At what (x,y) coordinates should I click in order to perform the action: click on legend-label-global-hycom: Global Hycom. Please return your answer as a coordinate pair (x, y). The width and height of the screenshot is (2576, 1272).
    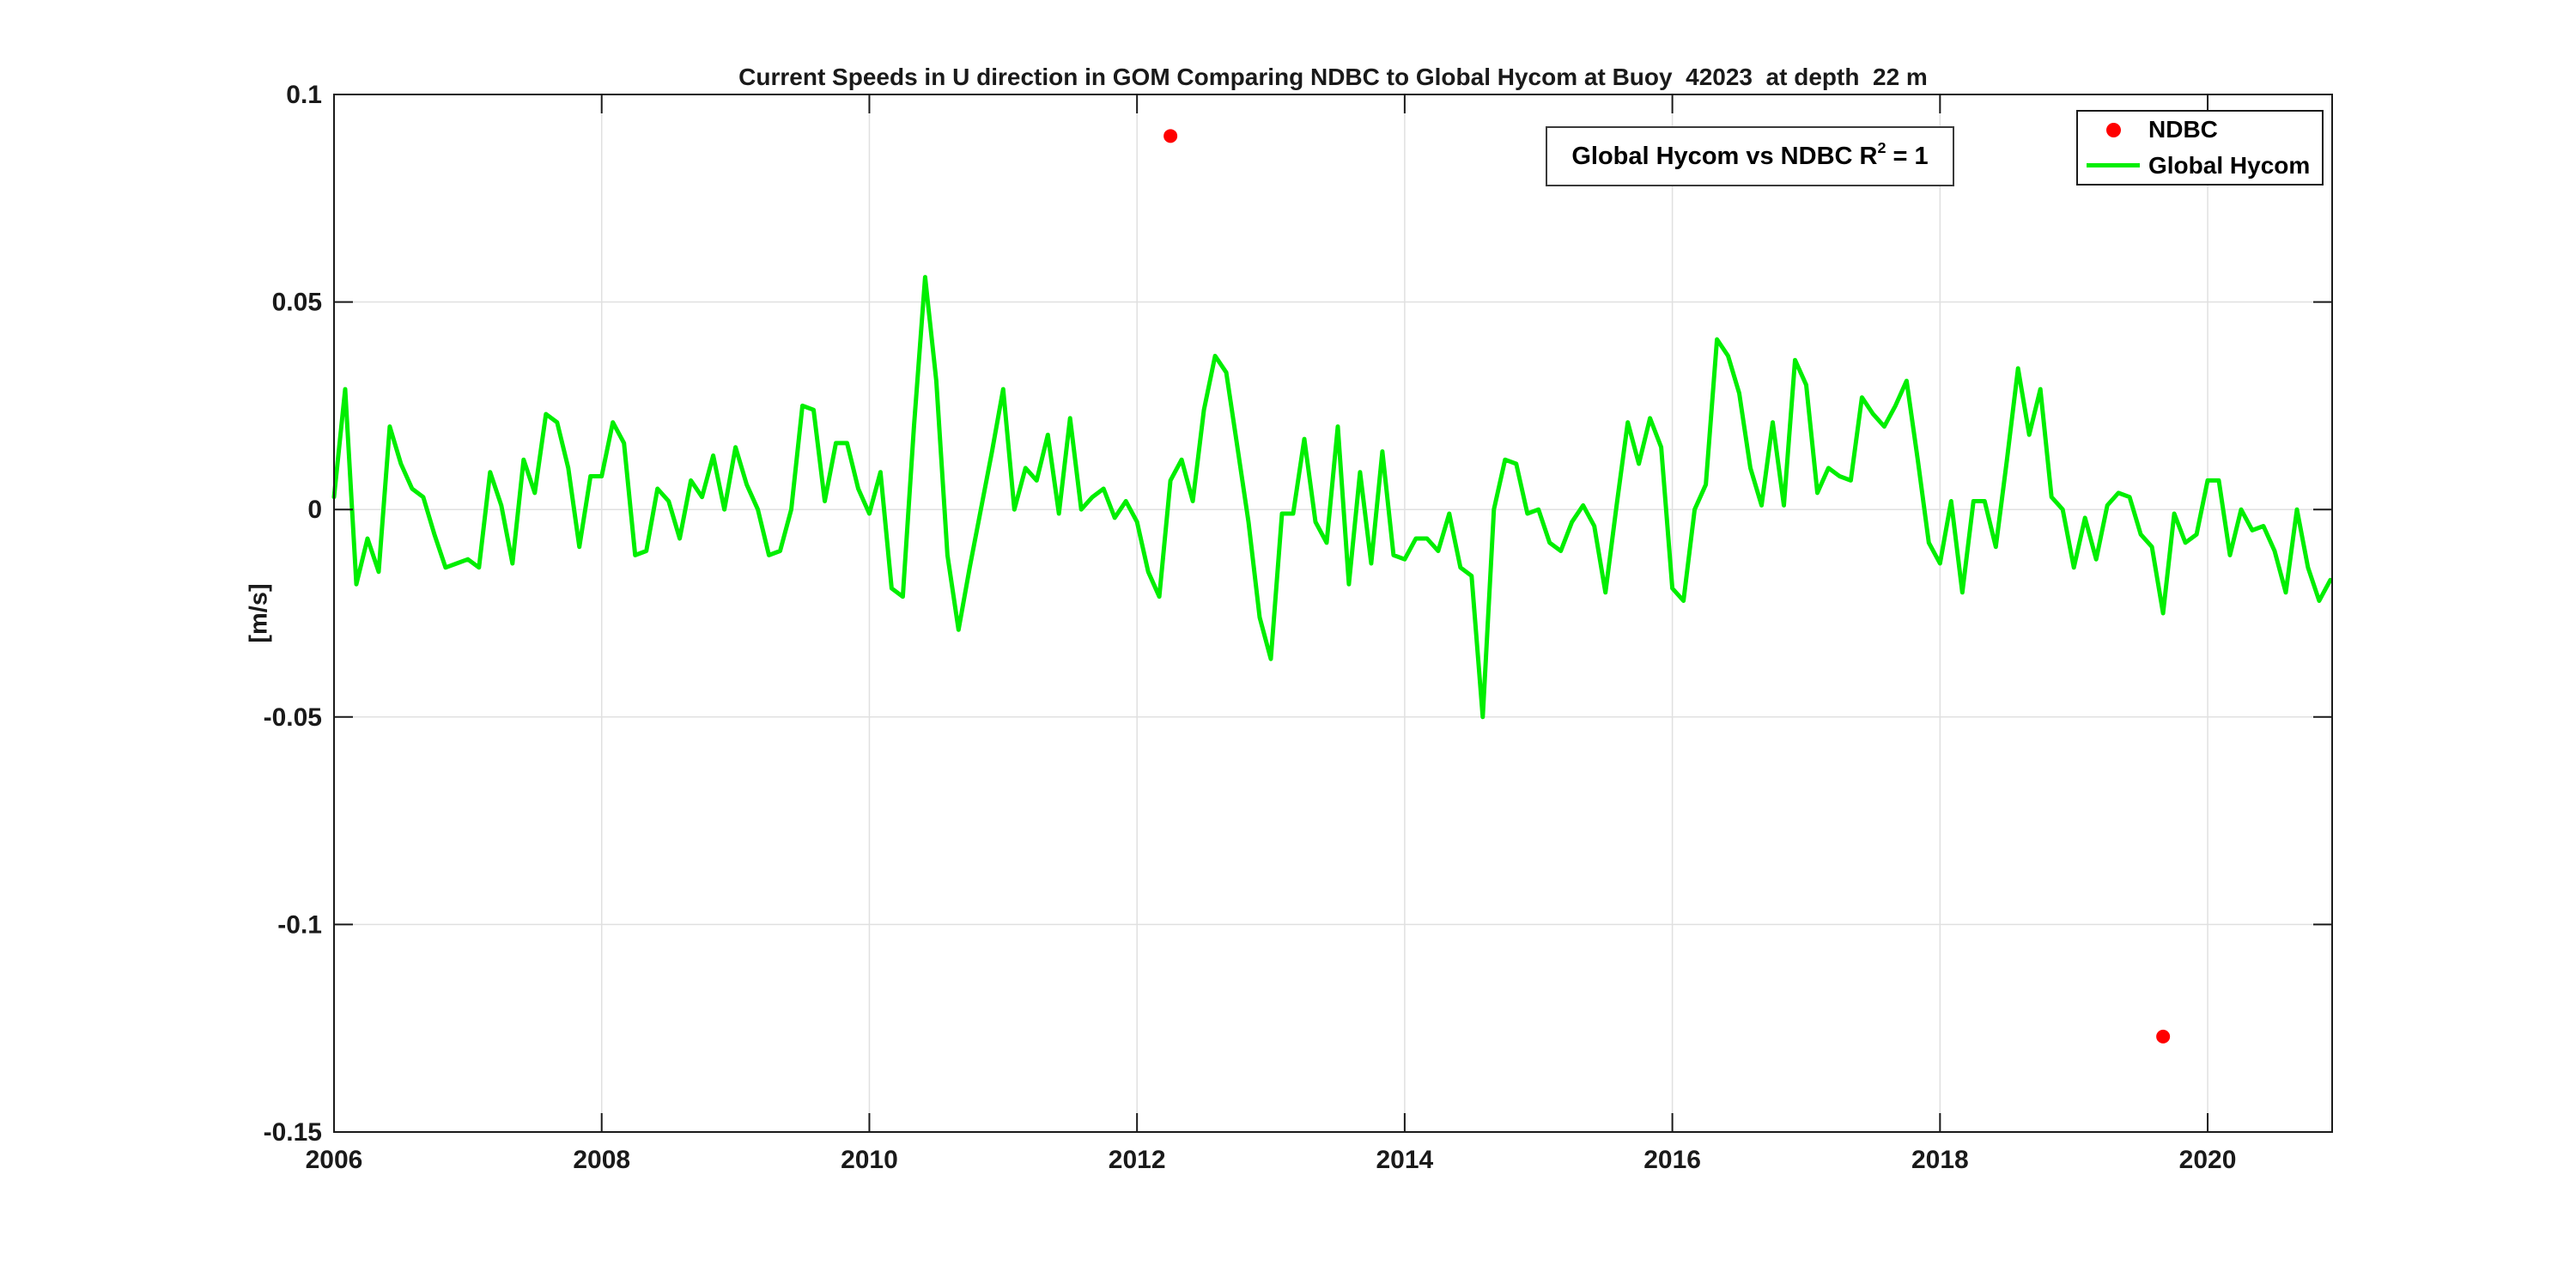
    Looking at the image, I should click on (2229, 165).